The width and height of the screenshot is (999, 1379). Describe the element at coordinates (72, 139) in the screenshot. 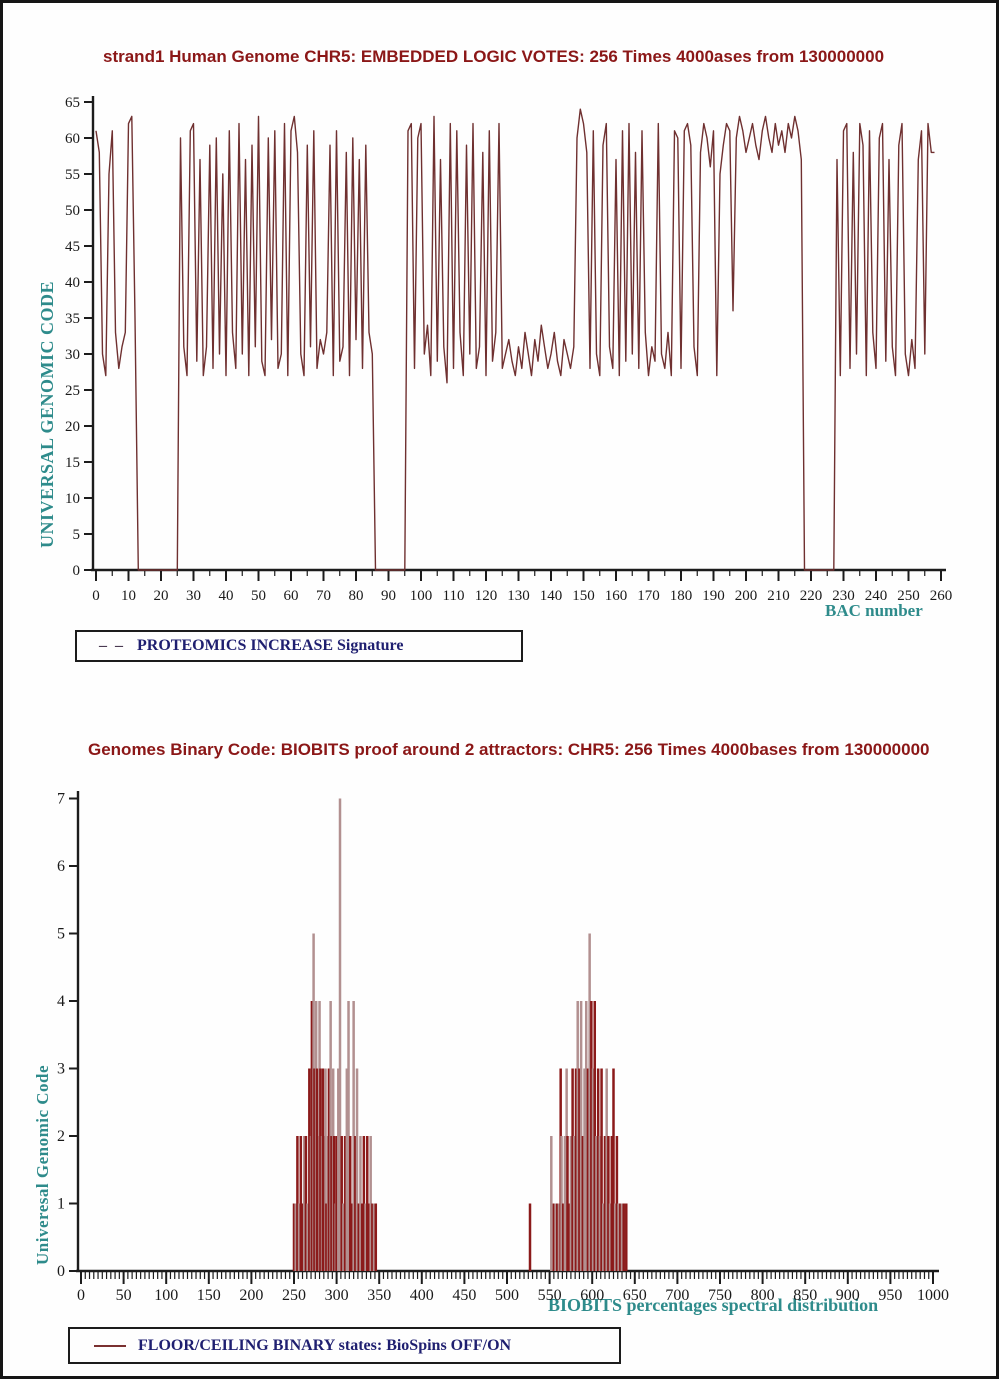

I see `y-tick-label: 60` at that location.